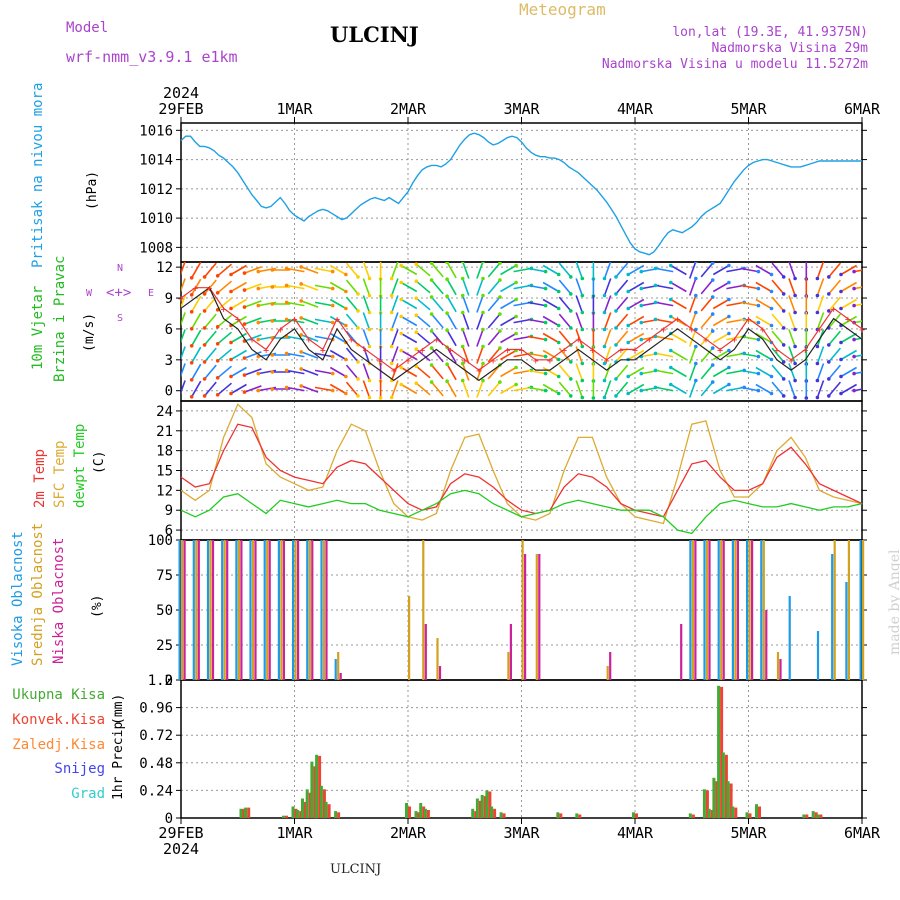  Describe the element at coordinates (789, 48) in the screenshot. I see `elevation-text: Nadmorska Visina 29m` at that location.